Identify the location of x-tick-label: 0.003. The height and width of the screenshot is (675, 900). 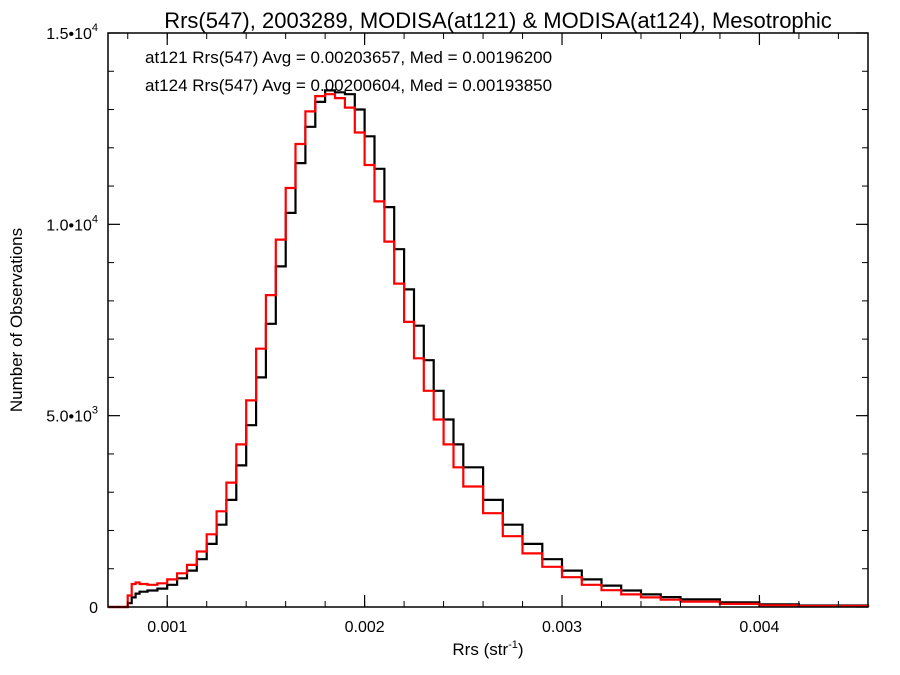
(562, 627).